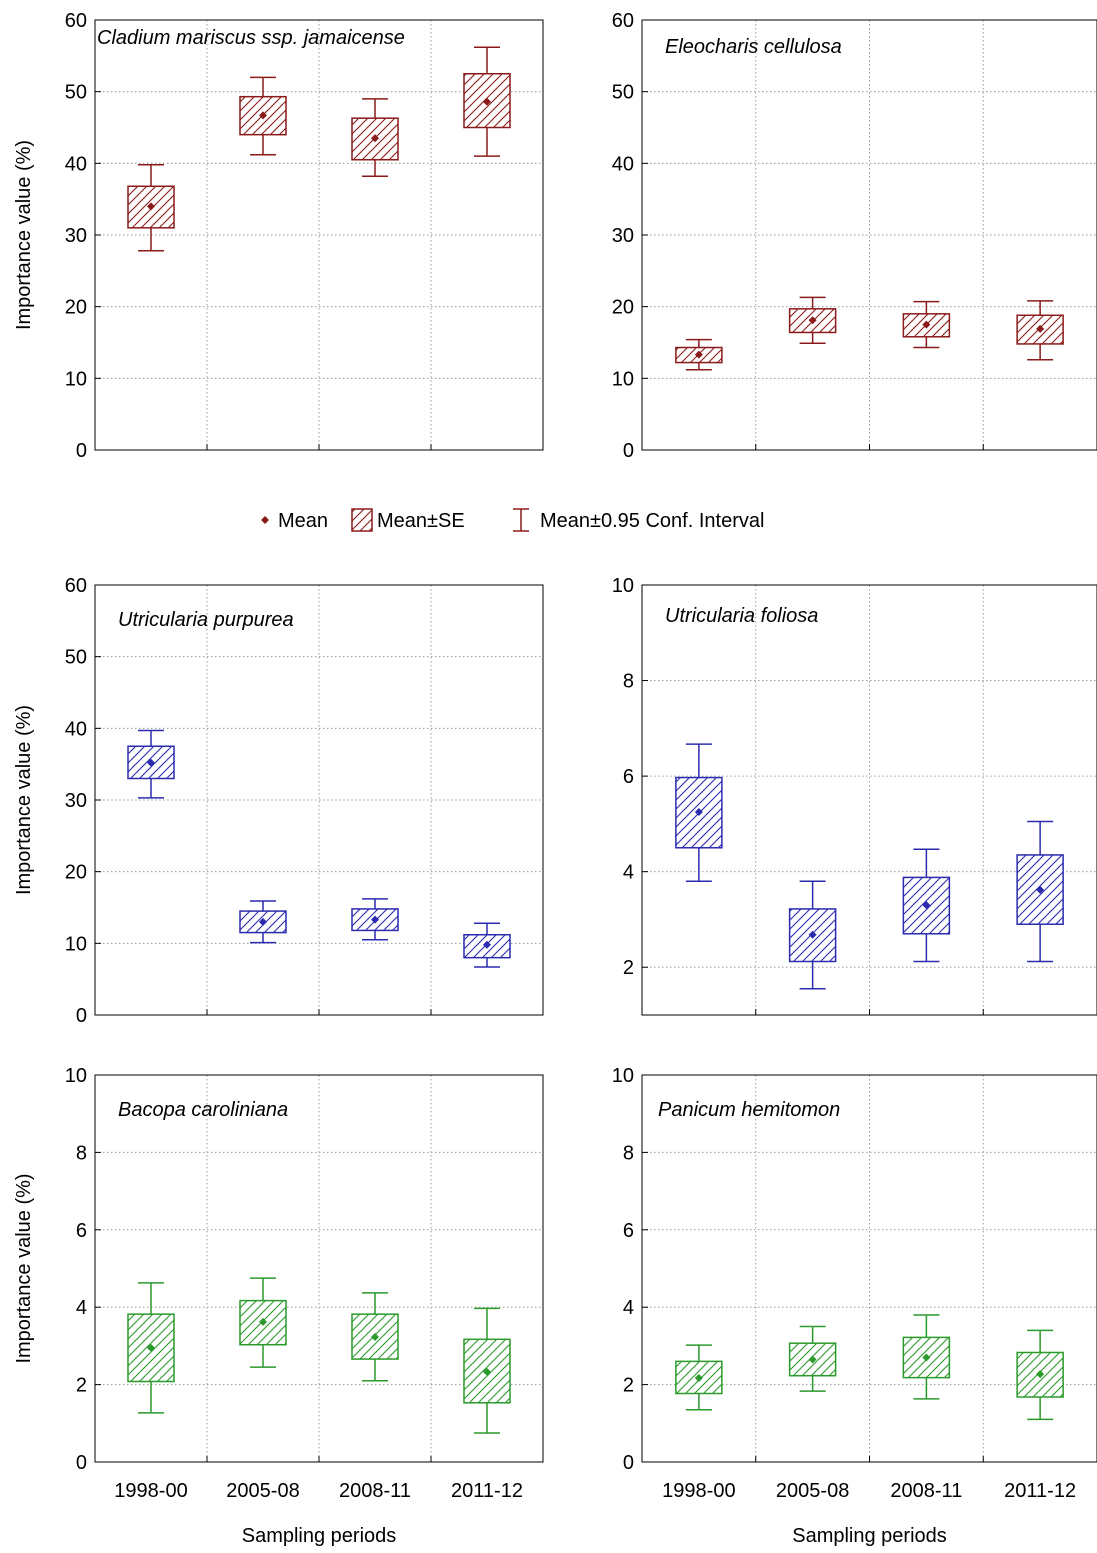  Describe the element at coordinates (753, 47) in the screenshot. I see `panel-title: Eleocharis cellulosa` at that location.